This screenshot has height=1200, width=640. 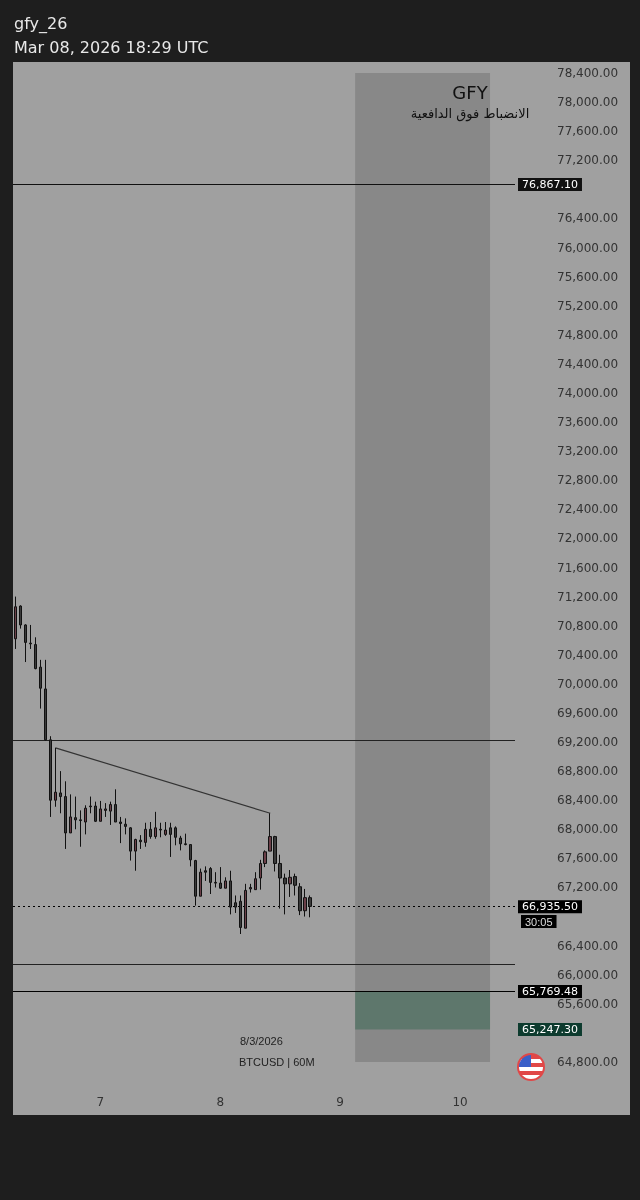 What do you see at coordinates (588, 131) in the screenshot?
I see `y-tick-label: 77,600.00` at bounding box center [588, 131].